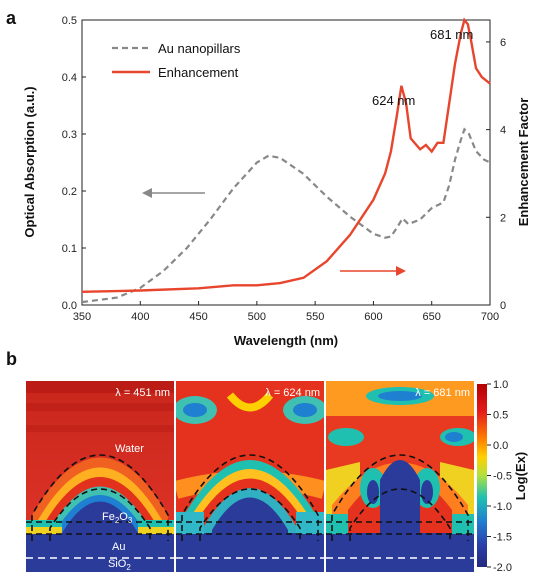 This screenshot has width=537, height=572. I want to click on map-lambda-624: λ = 624 nm, so click(292, 393).